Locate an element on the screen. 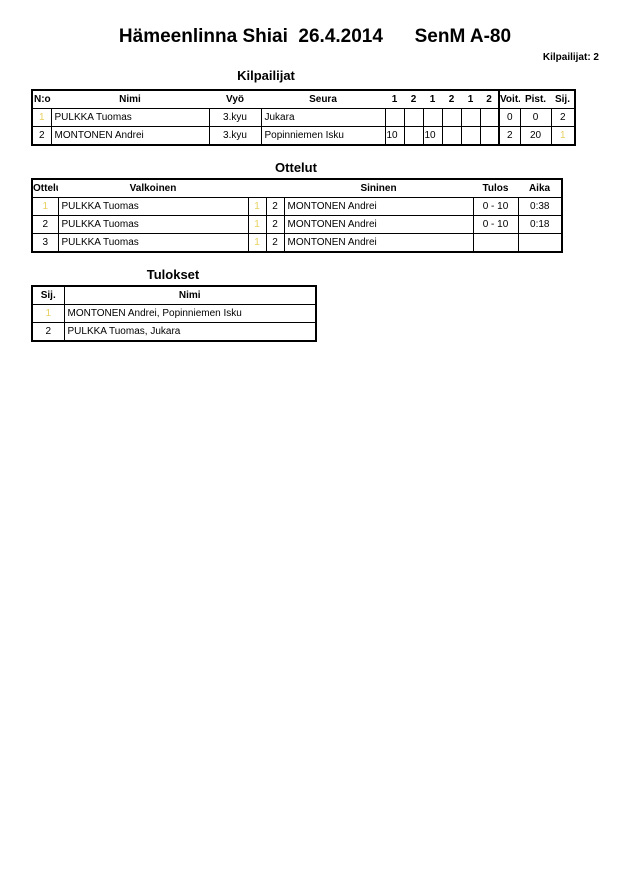  col-header: Ottelu is located at coordinates (45, 188).